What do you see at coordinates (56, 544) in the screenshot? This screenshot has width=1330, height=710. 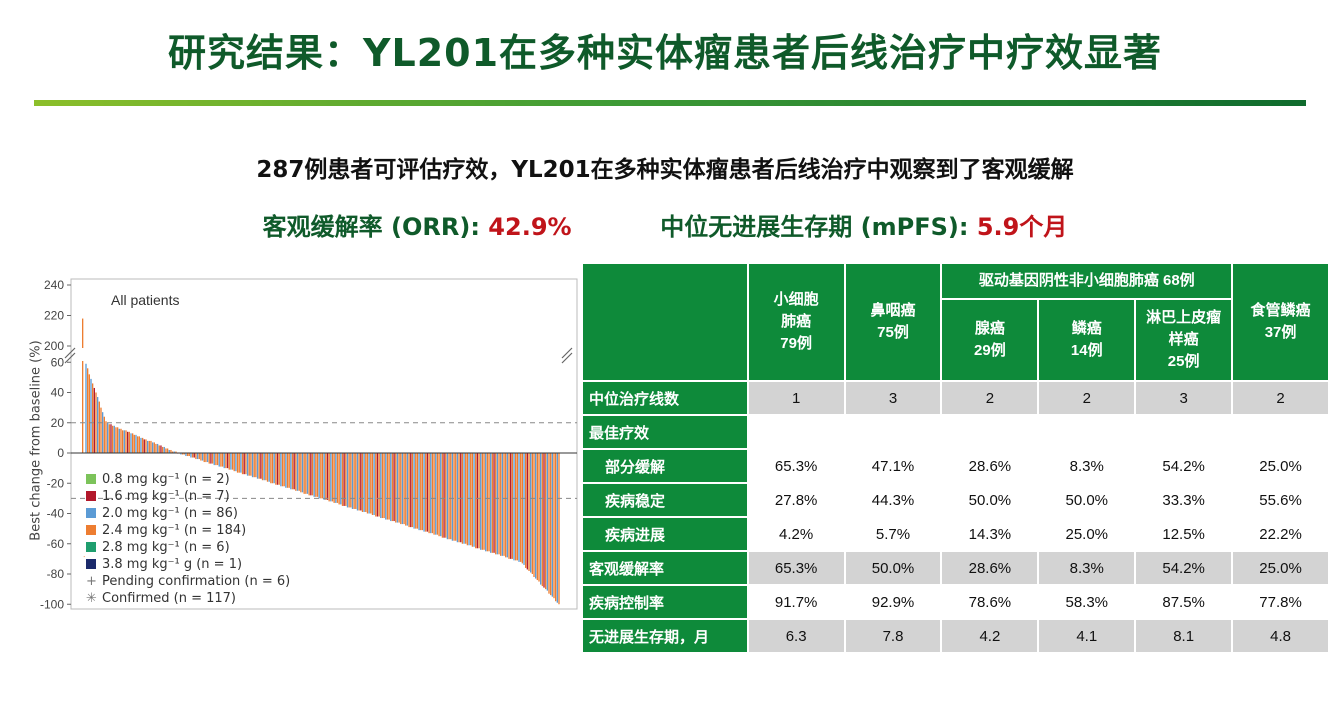 I see `y-tick-label: -60` at bounding box center [56, 544].